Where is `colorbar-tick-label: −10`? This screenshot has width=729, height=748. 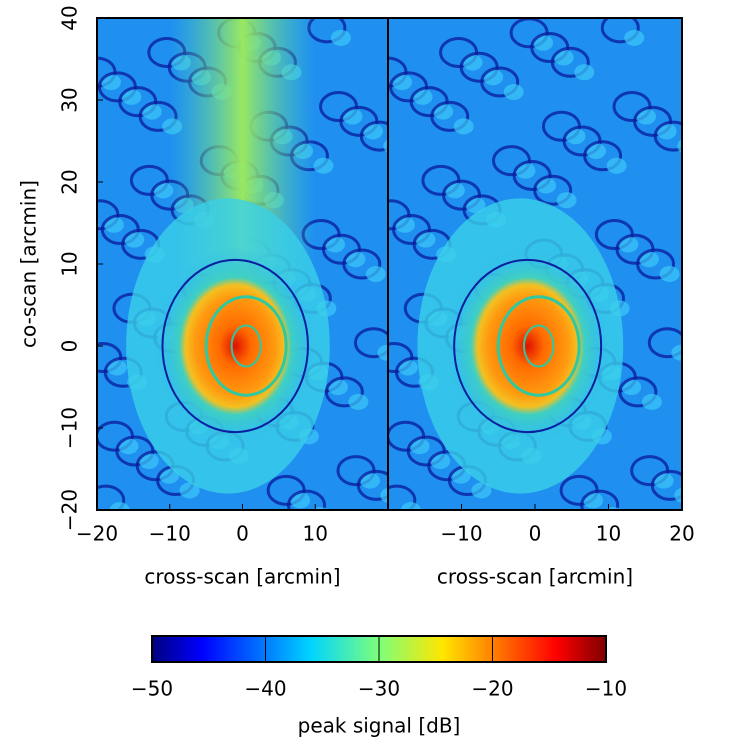
colorbar-tick-label: −10 is located at coordinates (606, 689).